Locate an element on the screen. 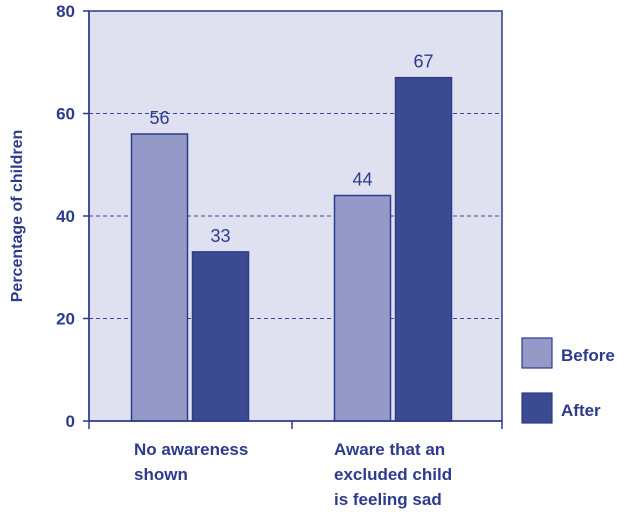 This screenshot has height=519, width=624. legend-label: Before is located at coordinates (588, 355).